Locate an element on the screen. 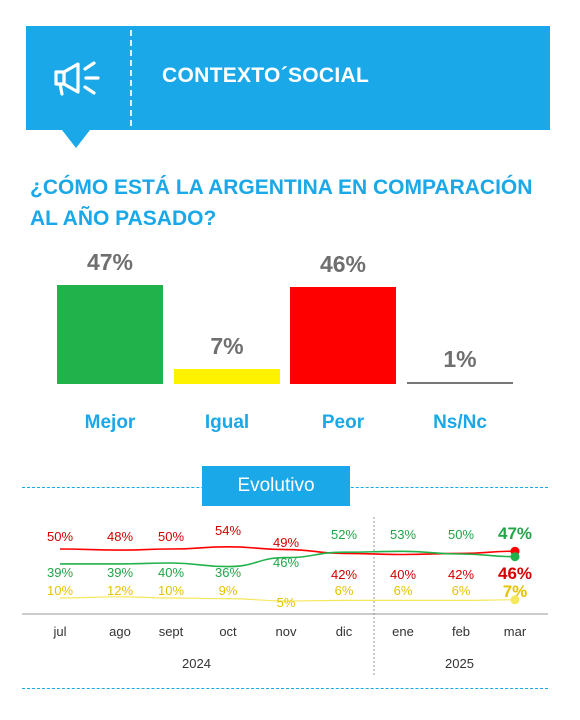  data-label-peor-jul: 50% is located at coordinates (60, 536).